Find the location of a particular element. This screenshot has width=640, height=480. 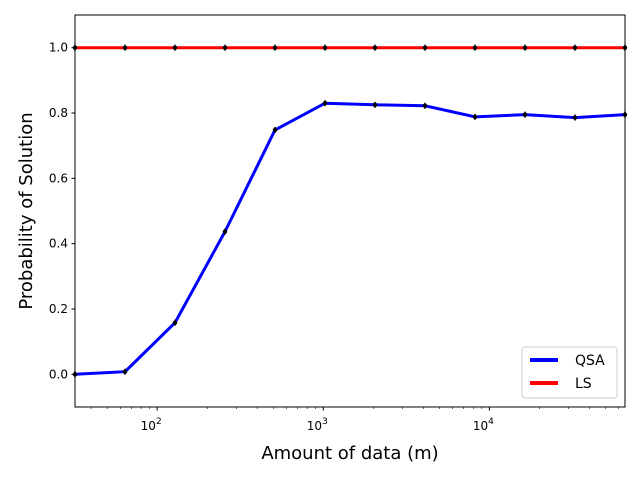

y-tick-label: 0.0 is located at coordinates (58, 374).